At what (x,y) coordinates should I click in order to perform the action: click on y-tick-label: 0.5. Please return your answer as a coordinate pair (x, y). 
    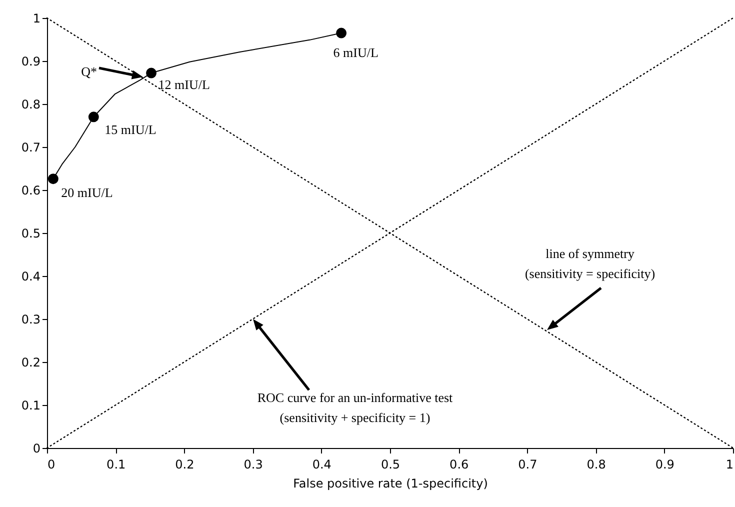
    Looking at the image, I should click on (30, 233).